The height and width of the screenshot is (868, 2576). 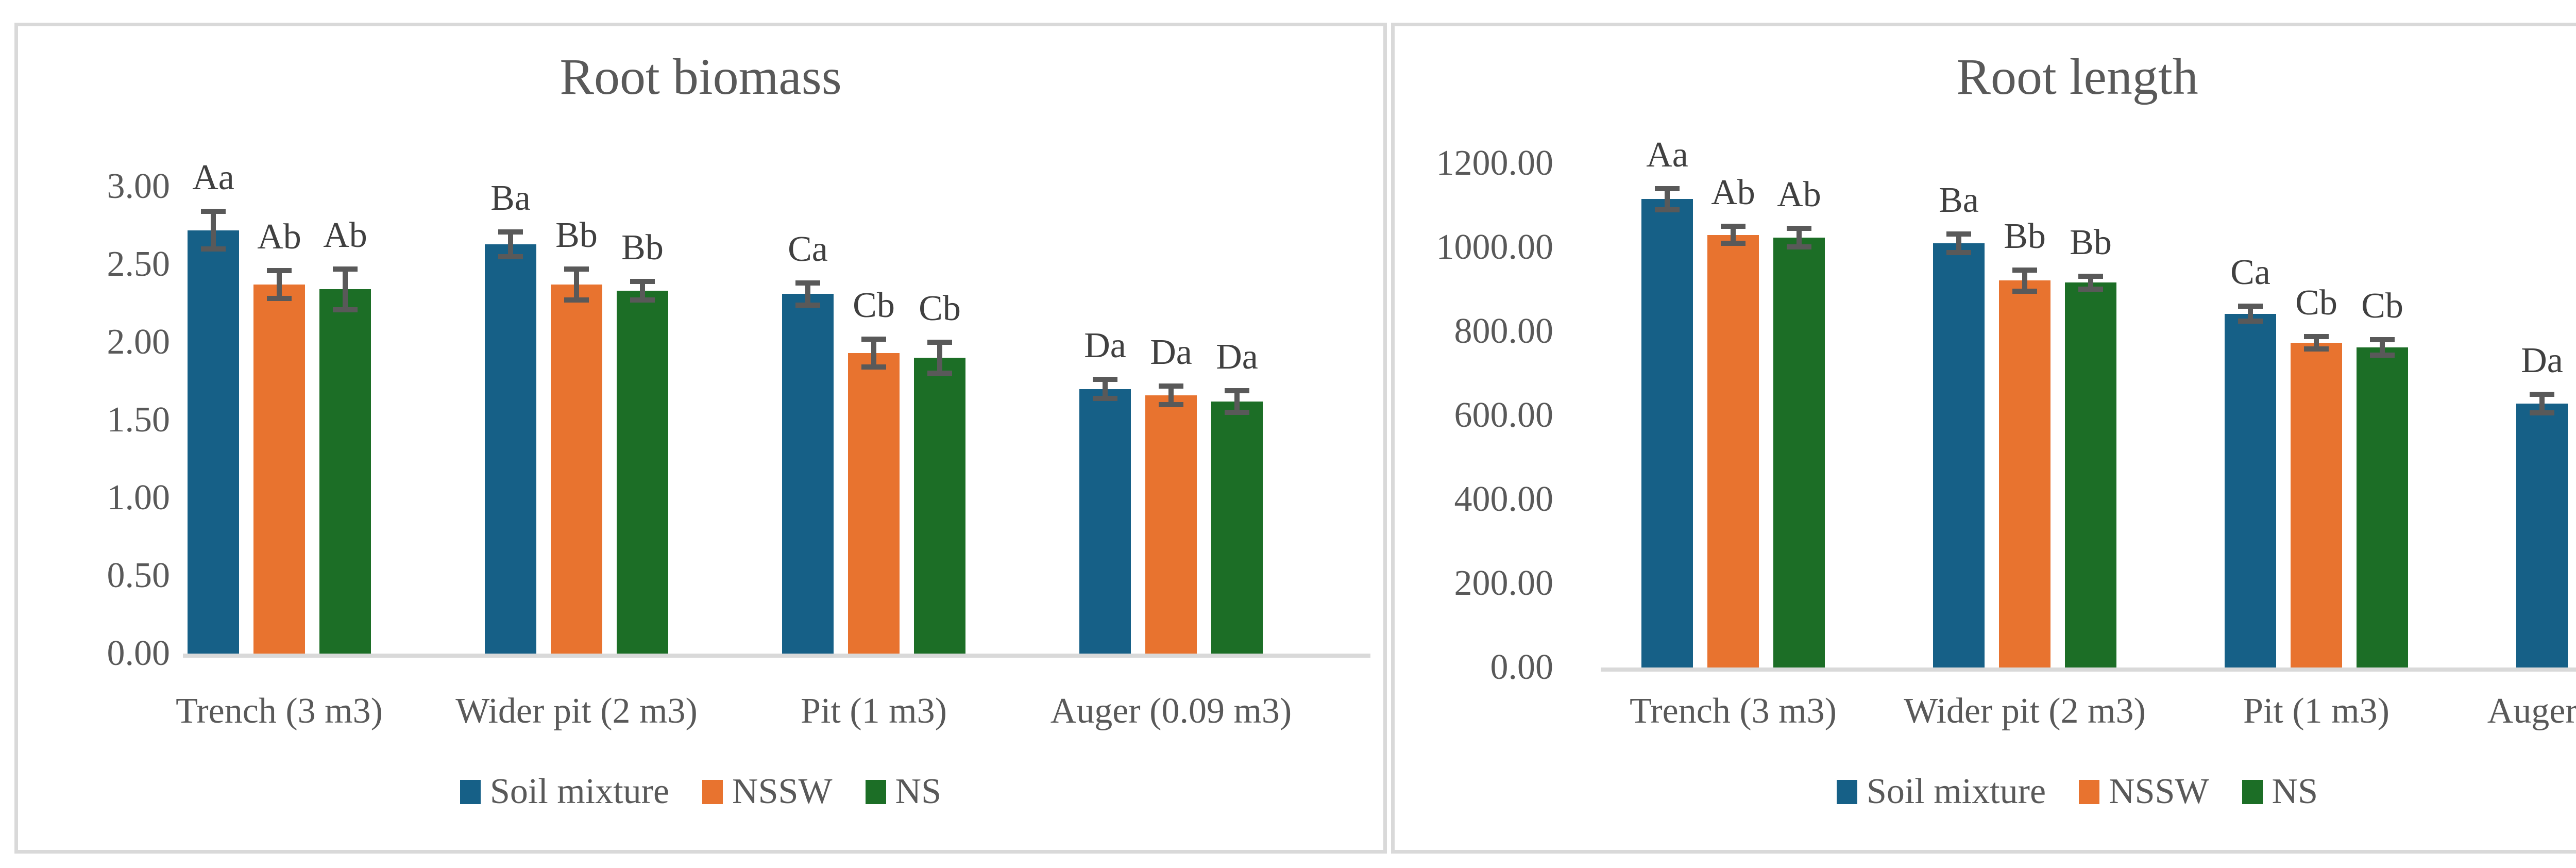 I want to click on chart-title-root-biomass: Root biomass, so click(x=701, y=77).